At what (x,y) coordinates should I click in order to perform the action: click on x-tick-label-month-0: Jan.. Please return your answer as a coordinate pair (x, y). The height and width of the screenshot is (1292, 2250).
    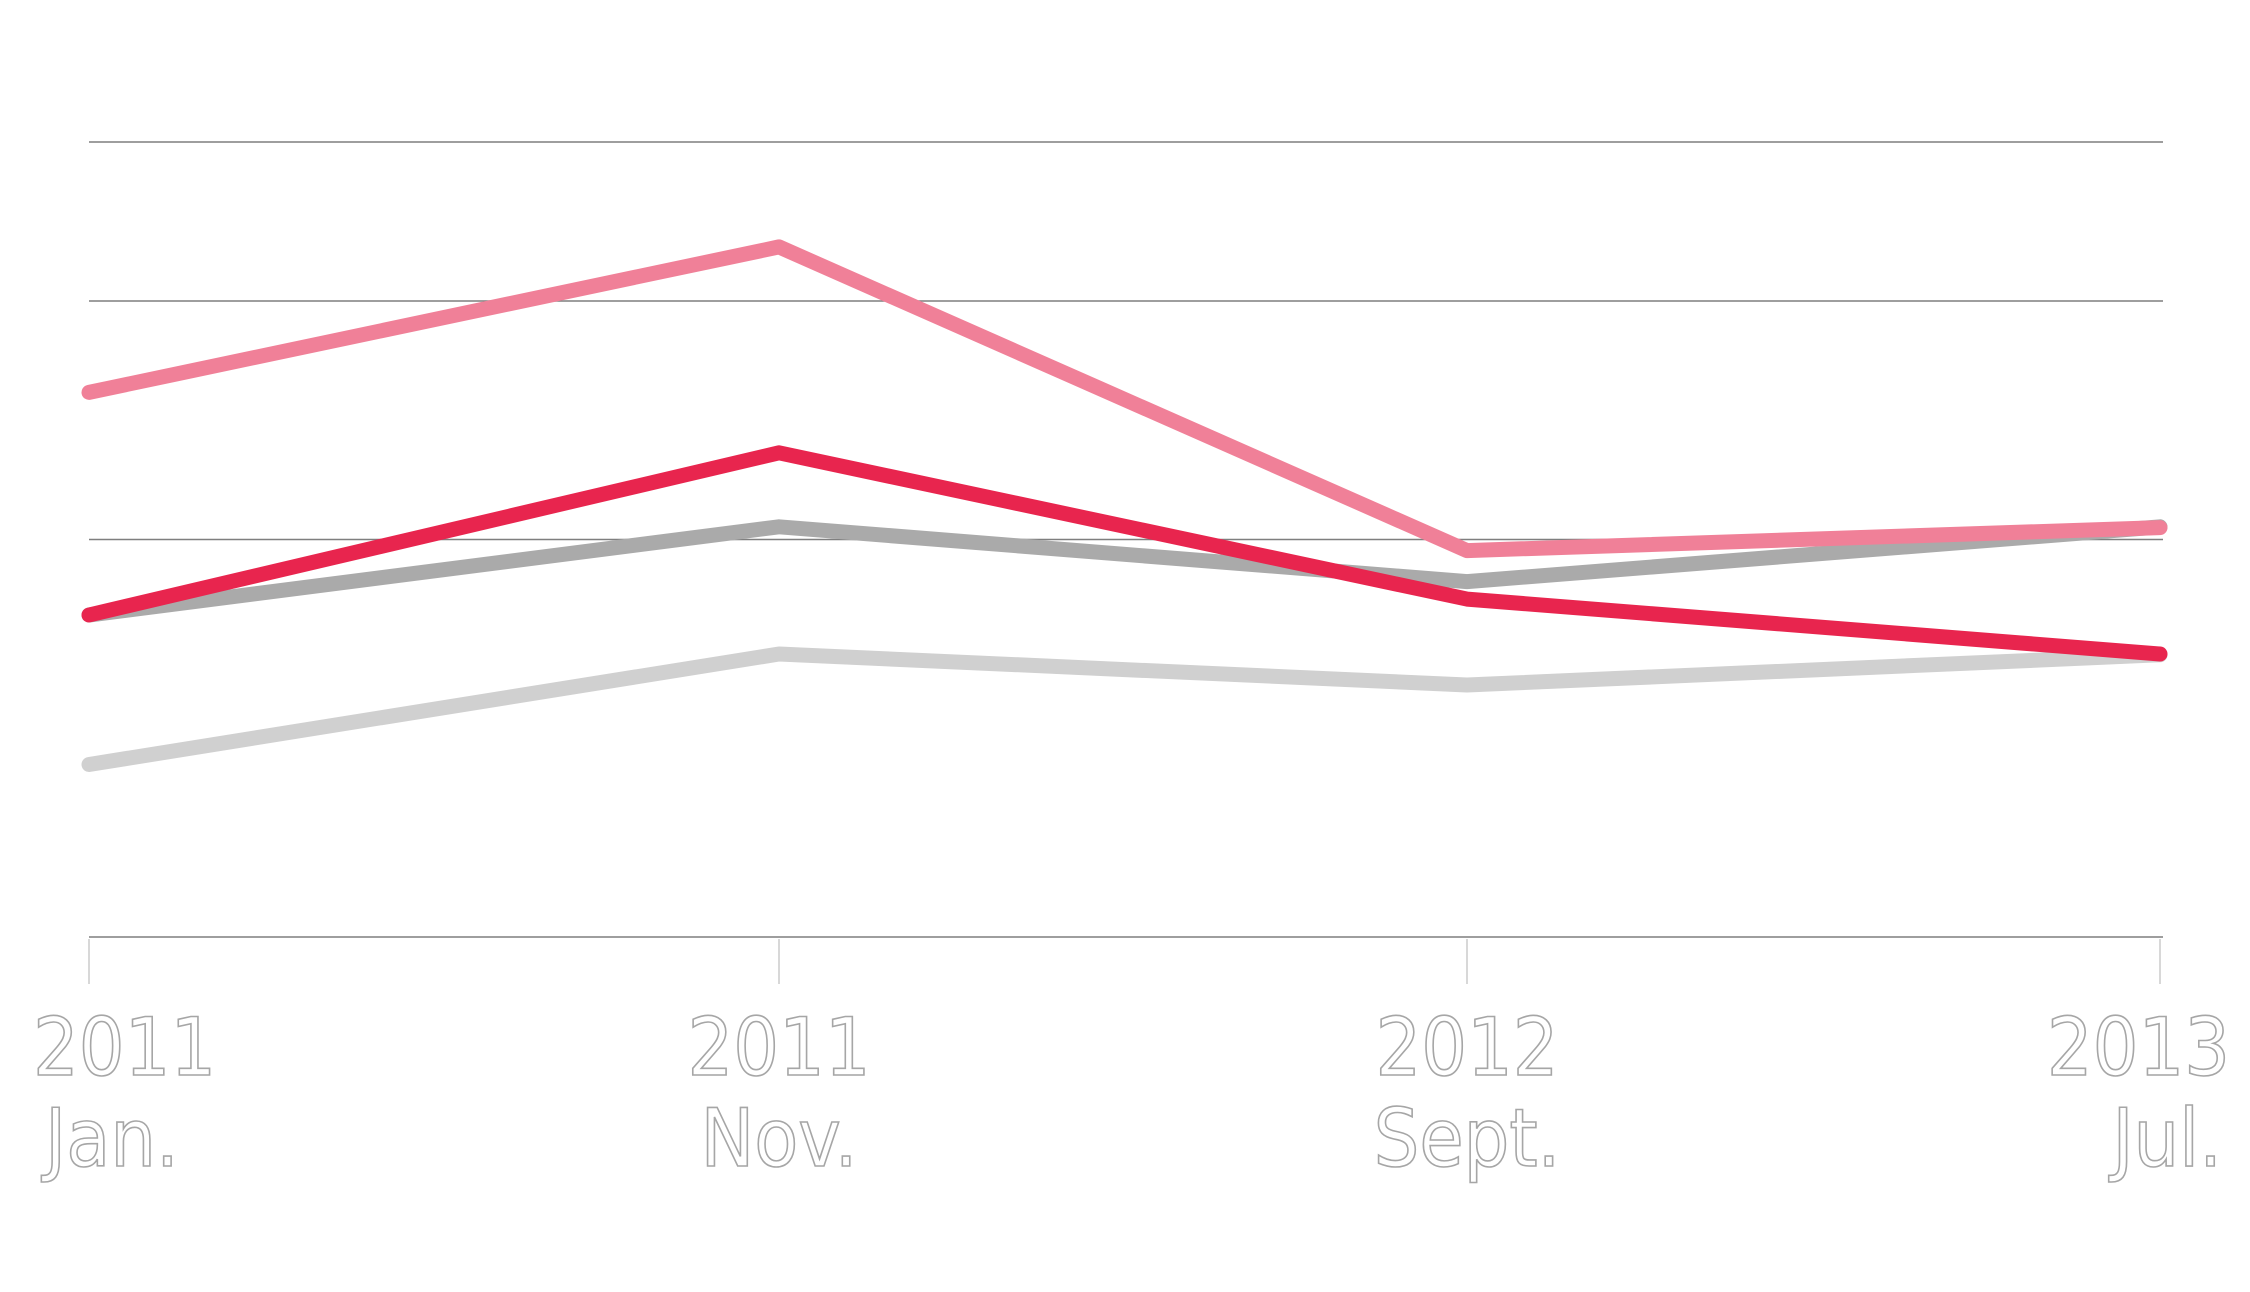
    Looking at the image, I should click on (110, 1138).